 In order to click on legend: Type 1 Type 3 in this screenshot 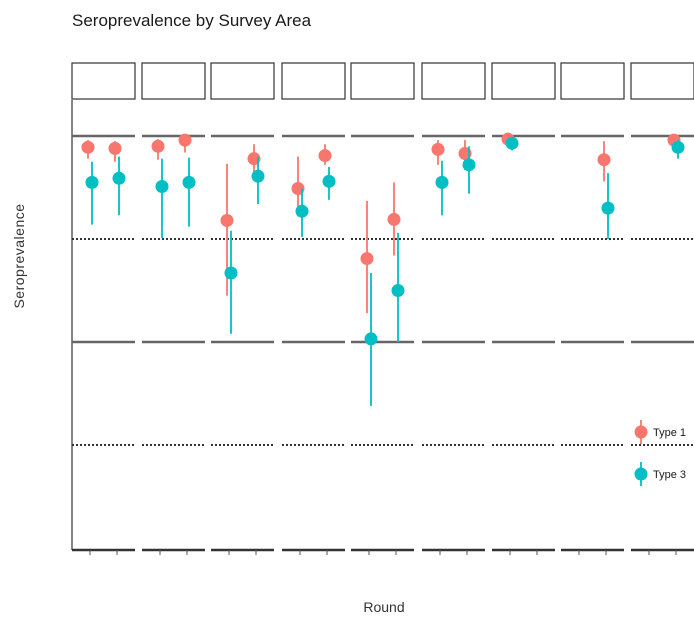, I will do `click(660, 453)`.